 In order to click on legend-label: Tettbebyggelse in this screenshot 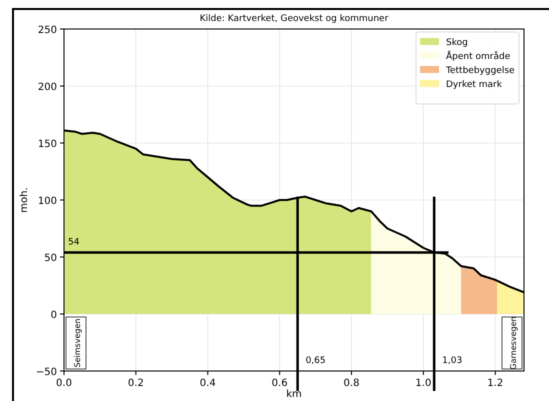, I will do `click(480, 71)`.